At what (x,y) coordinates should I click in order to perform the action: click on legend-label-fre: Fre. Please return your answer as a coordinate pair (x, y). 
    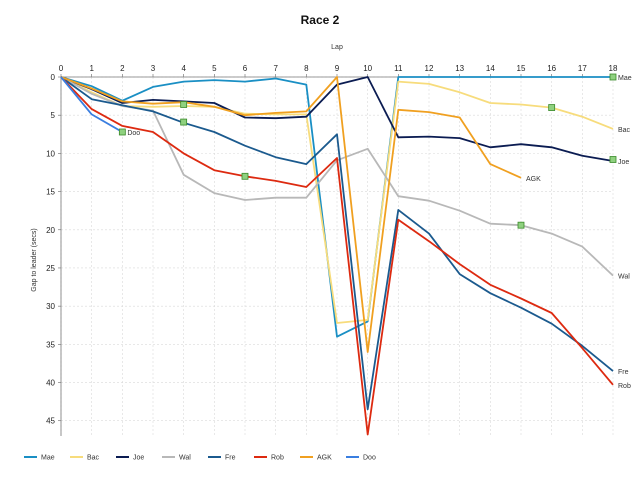
    Looking at the image, I should click on (230, 458).